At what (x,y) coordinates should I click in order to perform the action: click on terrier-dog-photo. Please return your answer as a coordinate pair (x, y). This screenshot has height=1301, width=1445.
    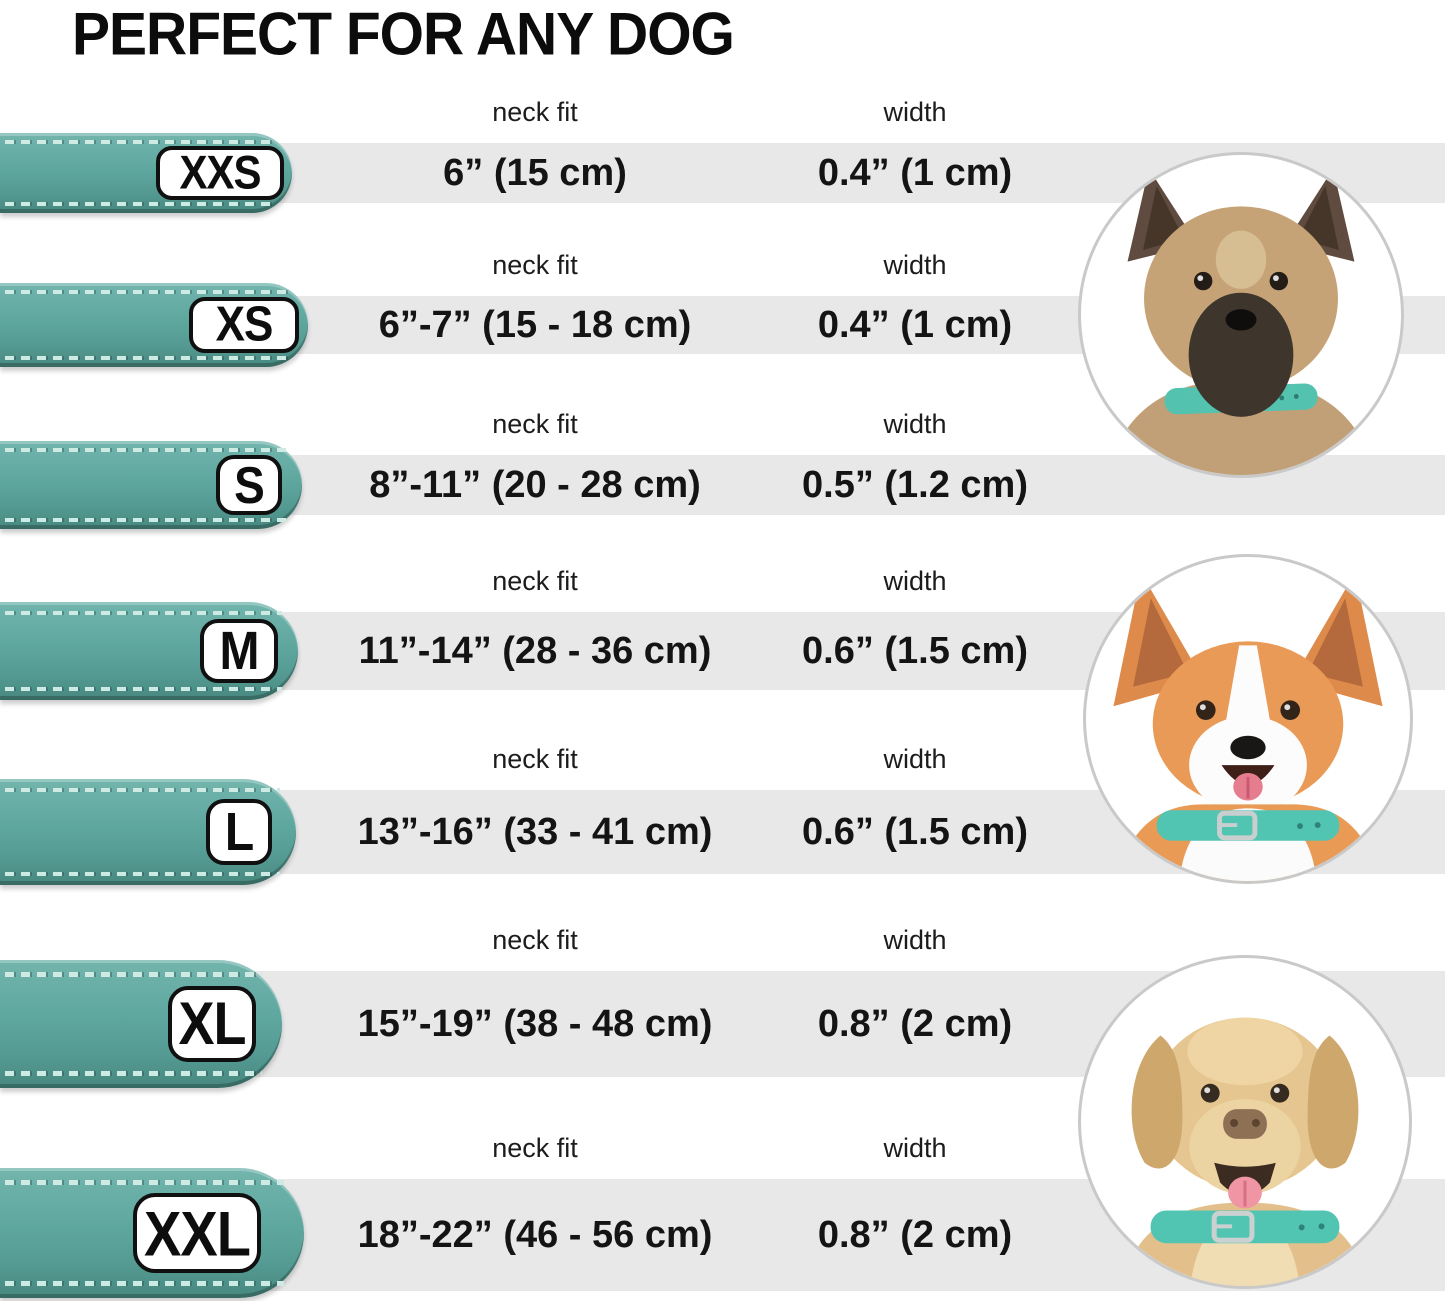
    Looking at the image, I should click on (1241, 315).